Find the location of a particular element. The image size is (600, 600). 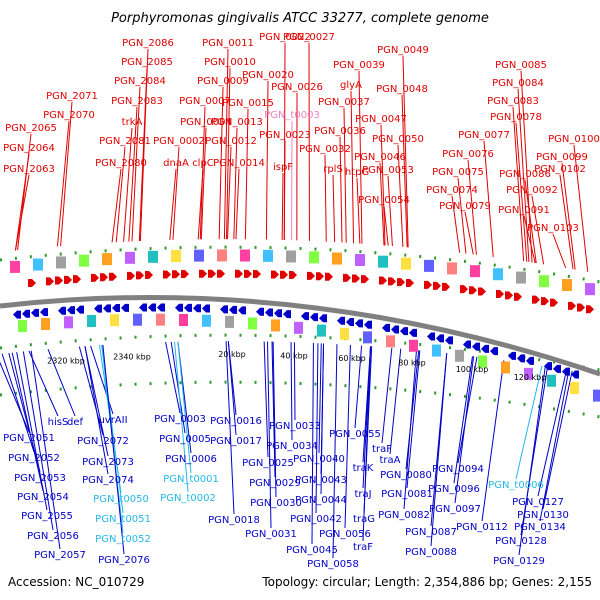

forward-gene-label: PGN_0004 is located at coordinates (206, 122).